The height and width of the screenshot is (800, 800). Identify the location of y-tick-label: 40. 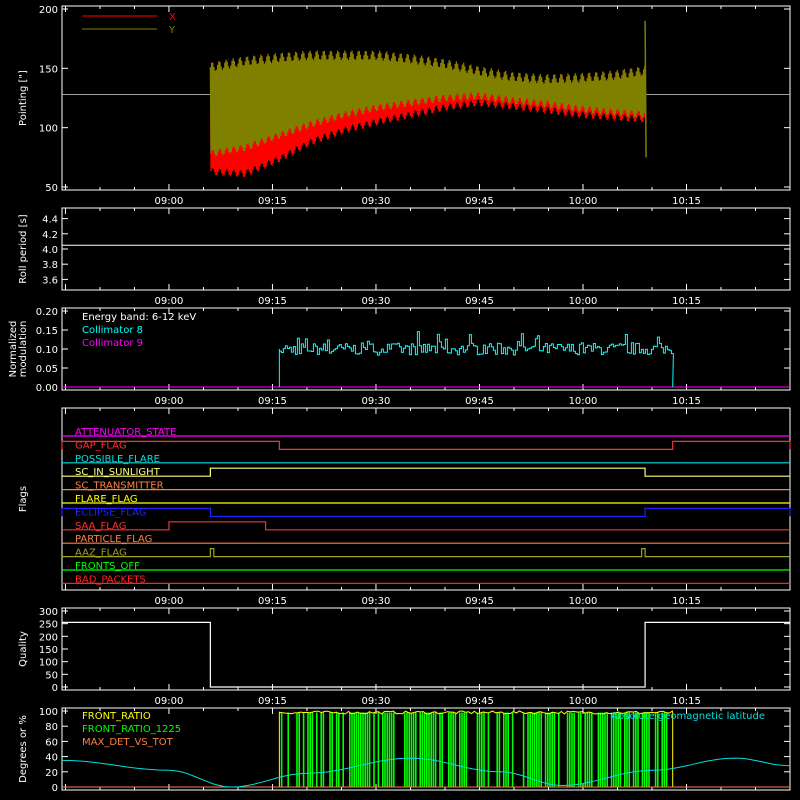
(51, 758).